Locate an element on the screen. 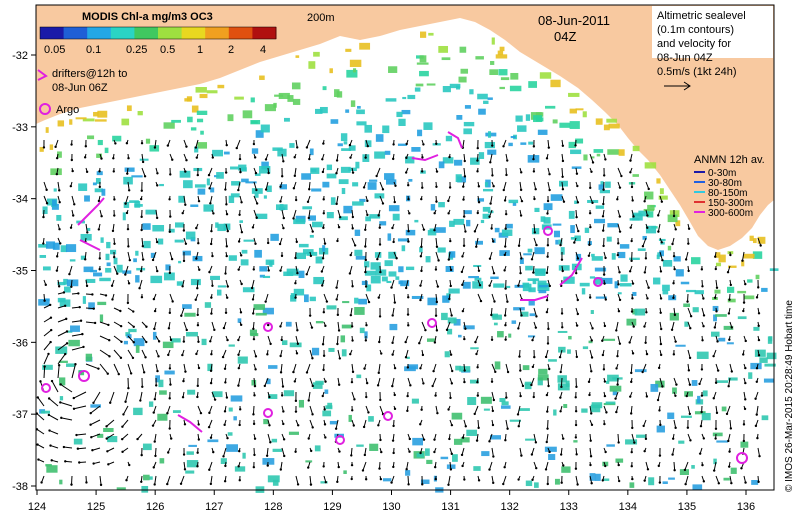 This screenshot has width=800, height=520. lon-tick-label: 126 is located at coordinates (155, 507).